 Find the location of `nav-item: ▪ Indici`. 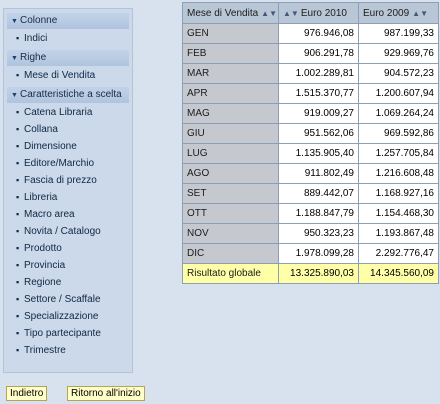

nav-item: ▪ Indici is located at coordinates (68, 38).